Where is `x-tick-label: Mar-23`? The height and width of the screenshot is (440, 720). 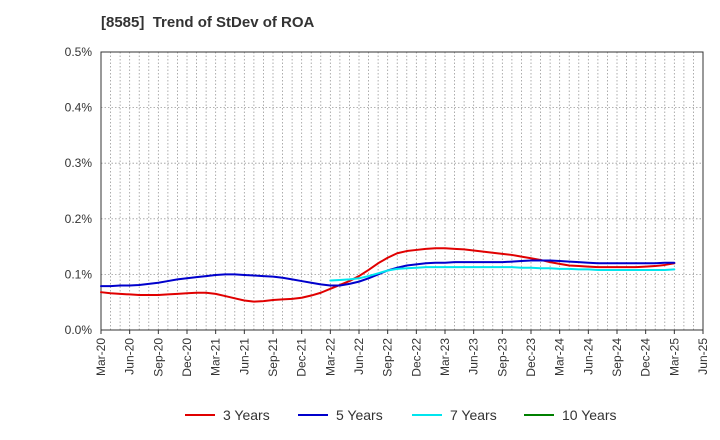
x-tick-label: Mar-23 is located at coordinates (445, 357).